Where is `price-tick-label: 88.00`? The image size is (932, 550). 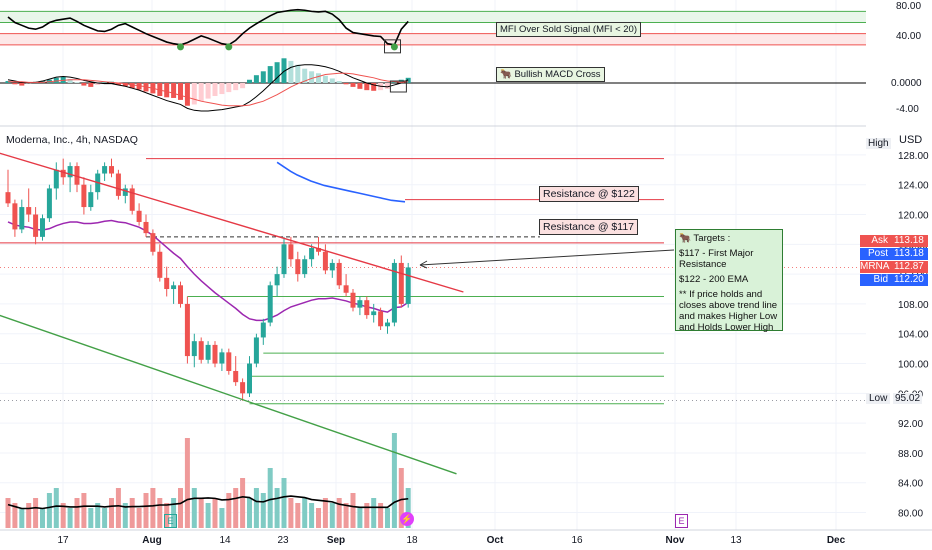
price-tick-label: 88.00 is located at coordinates (910, 454).